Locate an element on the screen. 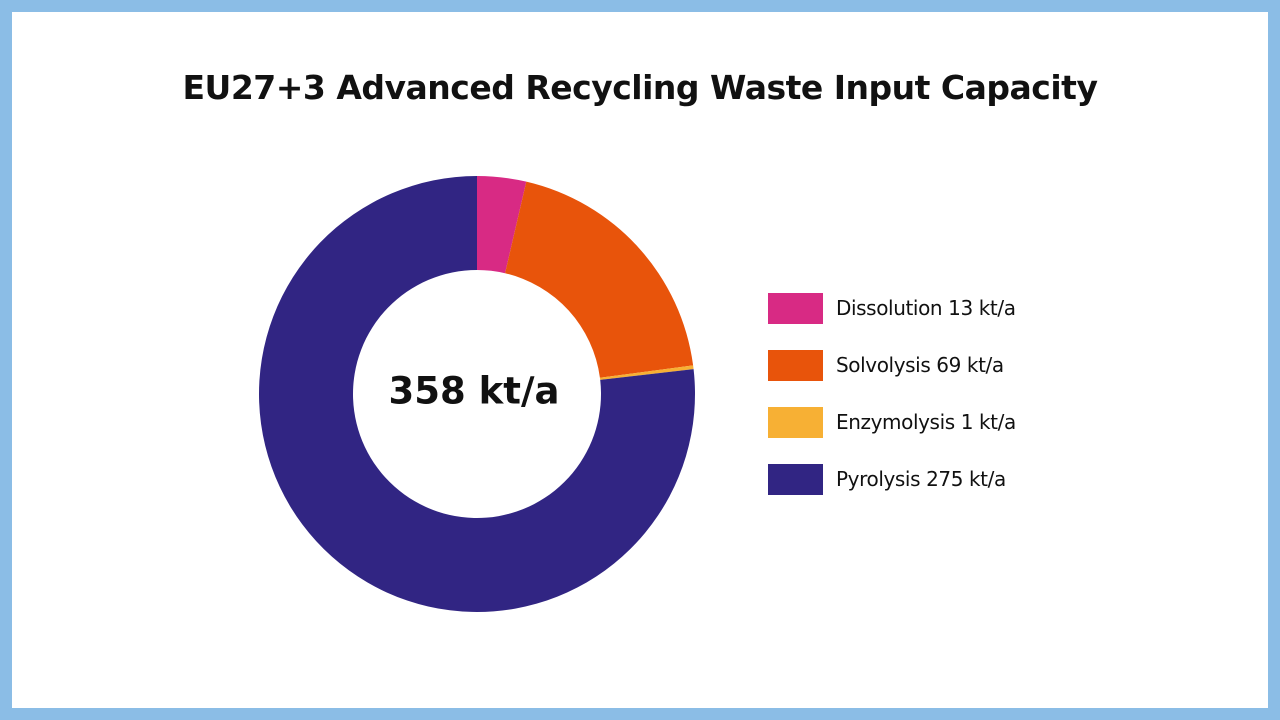 The image size is (1280, 720). legend-item-dissolution: Dissolution 13 kt/a is located at coordinates (892, 308).